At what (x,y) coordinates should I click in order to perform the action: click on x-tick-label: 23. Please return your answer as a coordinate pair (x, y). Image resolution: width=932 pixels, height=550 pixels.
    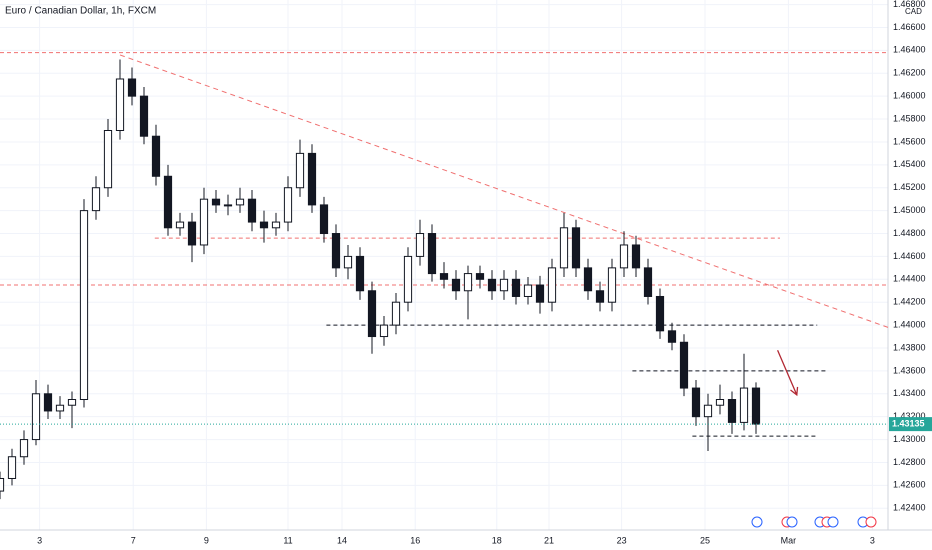
    Looking at the image, I should click on (622, 540).